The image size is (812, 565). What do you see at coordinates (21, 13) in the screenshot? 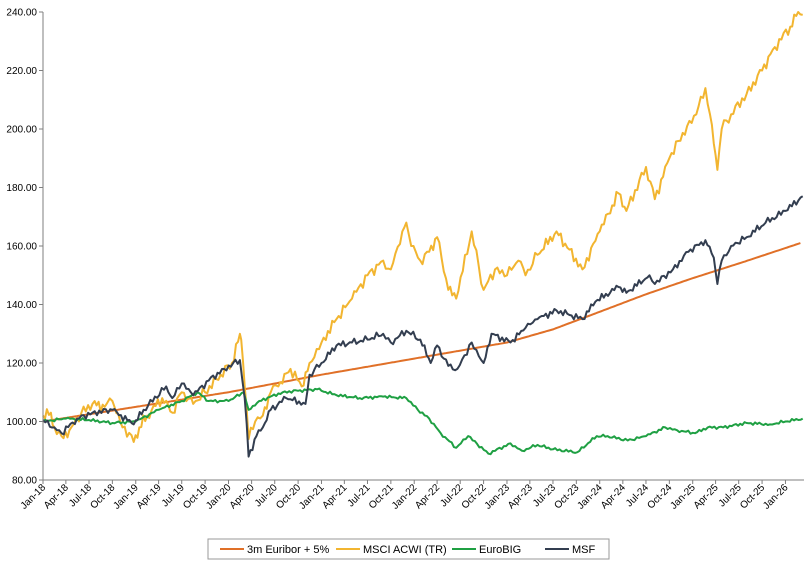
I see `y-tick-label: 240.00` at bounding box center [21, 13].